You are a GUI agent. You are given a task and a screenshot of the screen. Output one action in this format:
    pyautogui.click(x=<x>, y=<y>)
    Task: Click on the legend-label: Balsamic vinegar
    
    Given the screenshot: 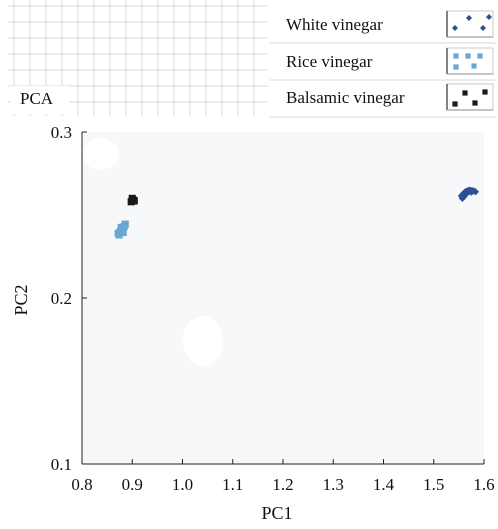 What is the action you would take?
    pyautogui.click(x=345, y=97)
    